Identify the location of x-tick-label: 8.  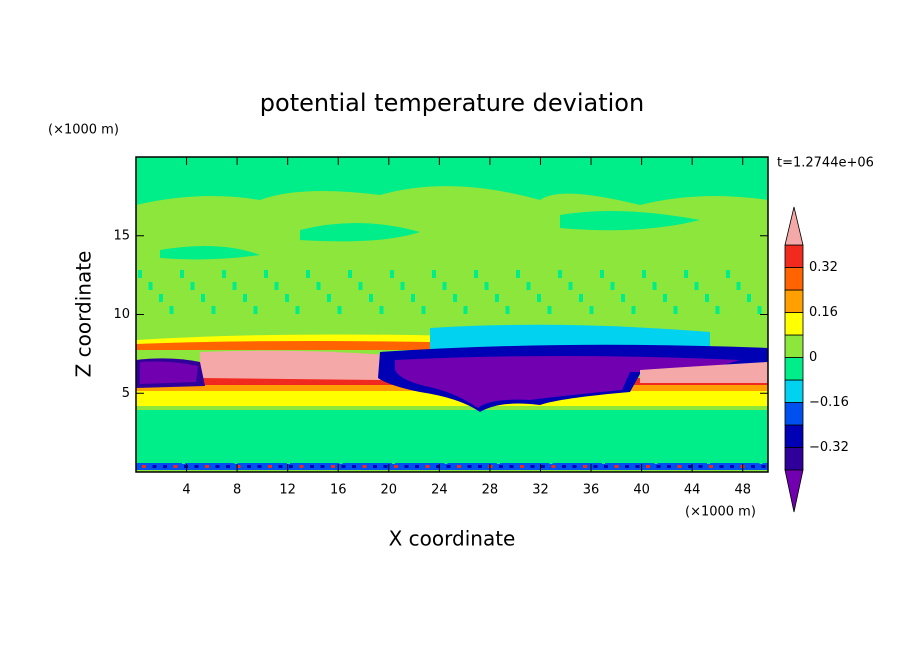
(237, 490).